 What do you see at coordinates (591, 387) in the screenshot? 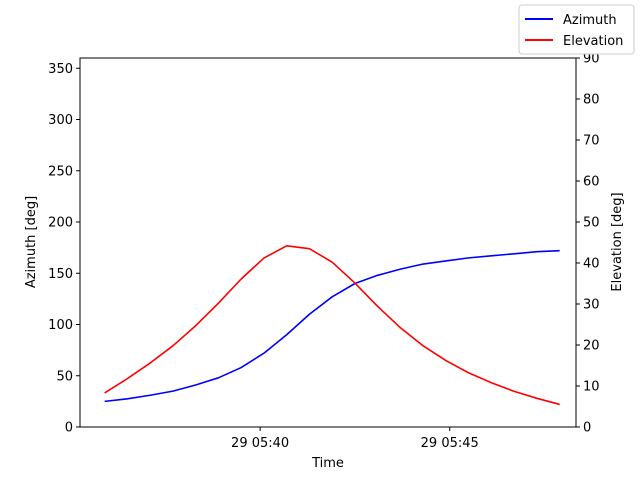
I see `y-tick-label-right: 10` at bounding box center [591, 387].